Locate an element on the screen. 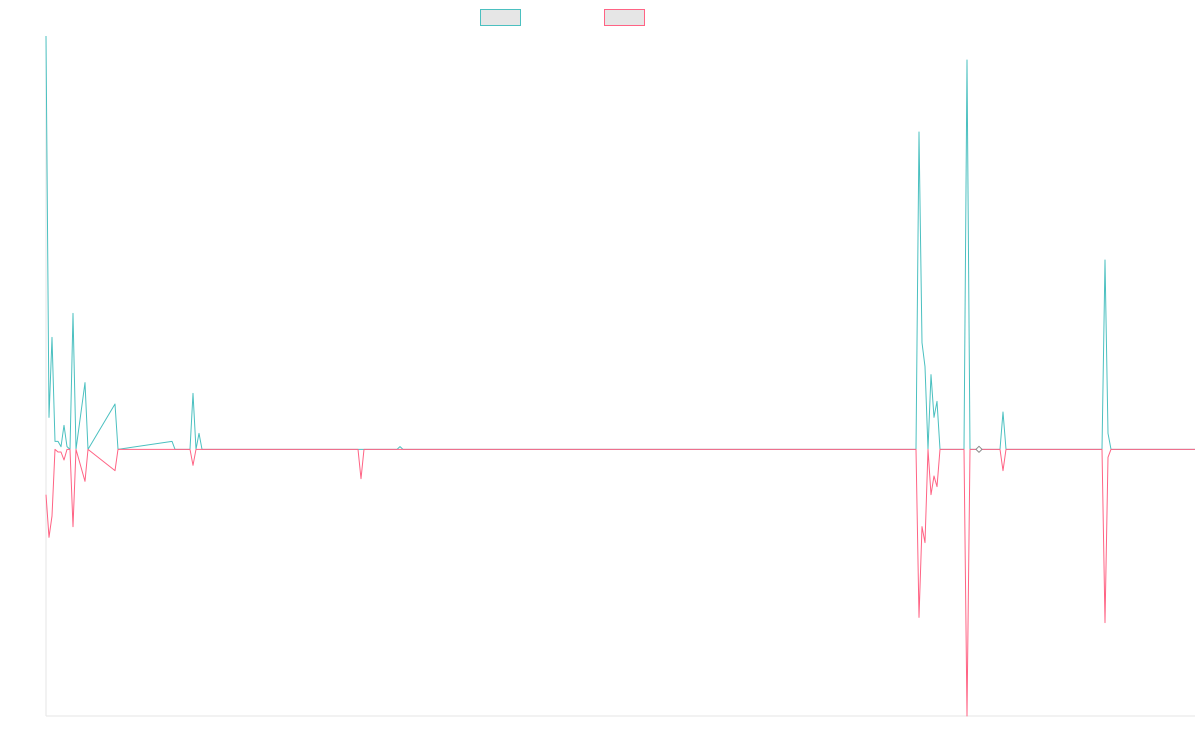 The height and width of the screenshot is (750, 1200). legend is located at coordinates (562, 17).